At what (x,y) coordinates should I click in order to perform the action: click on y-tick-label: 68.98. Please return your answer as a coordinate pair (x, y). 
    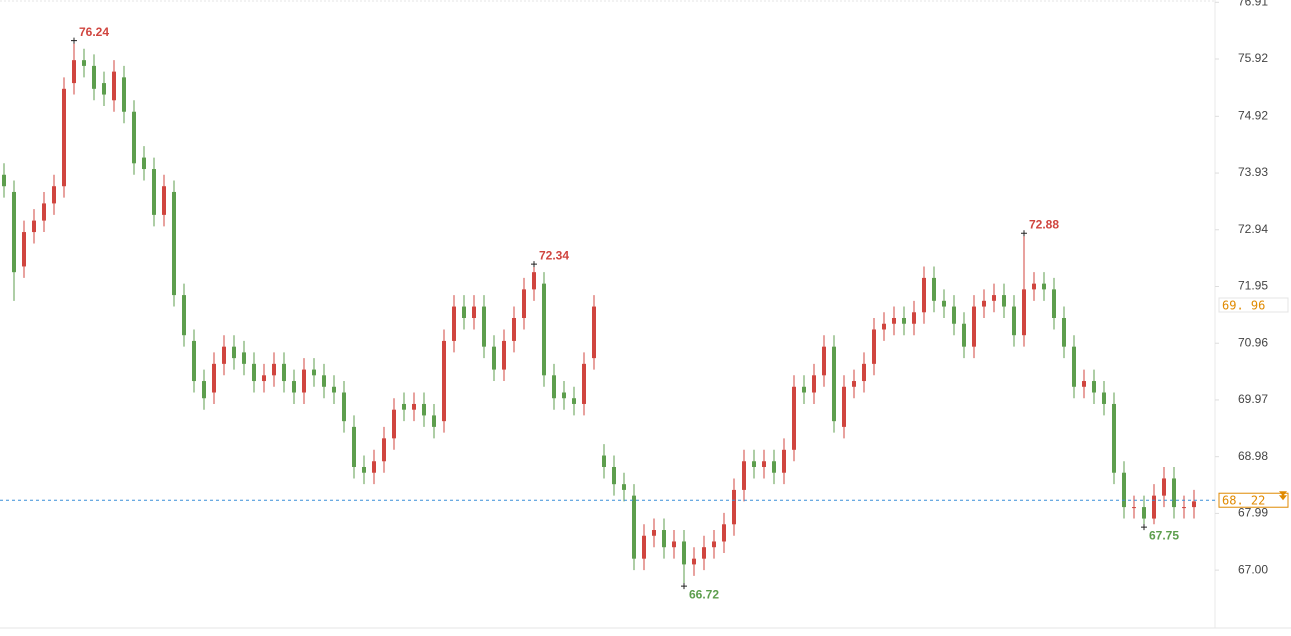
    Looking at the image, I should click on (1253, 456).